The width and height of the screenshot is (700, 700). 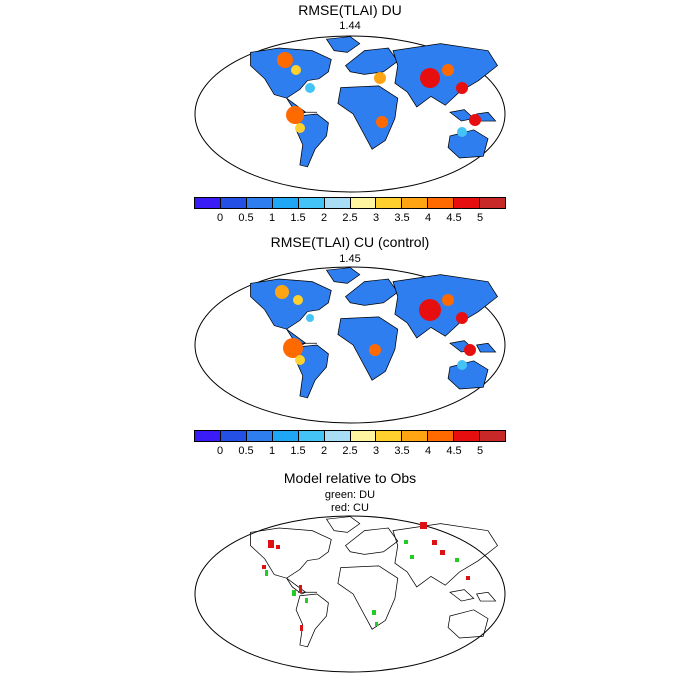 I want to click on panel1-global-mean: 1.44, so click(x=350, y=26).